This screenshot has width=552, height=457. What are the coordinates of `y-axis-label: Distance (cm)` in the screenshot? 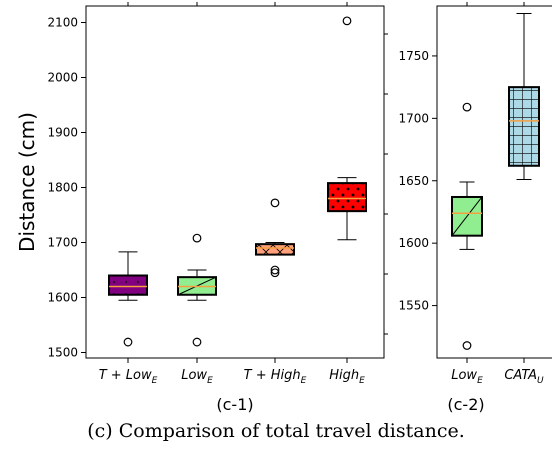 It's located at (27, 182).